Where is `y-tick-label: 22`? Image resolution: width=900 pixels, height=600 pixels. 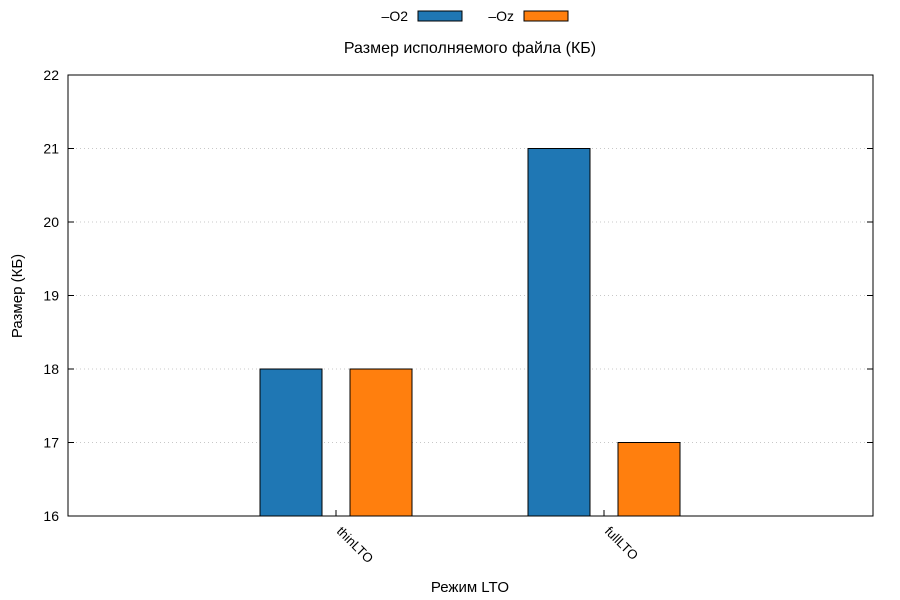
y-tick-label: 22 is located at coordinates (51, 75).